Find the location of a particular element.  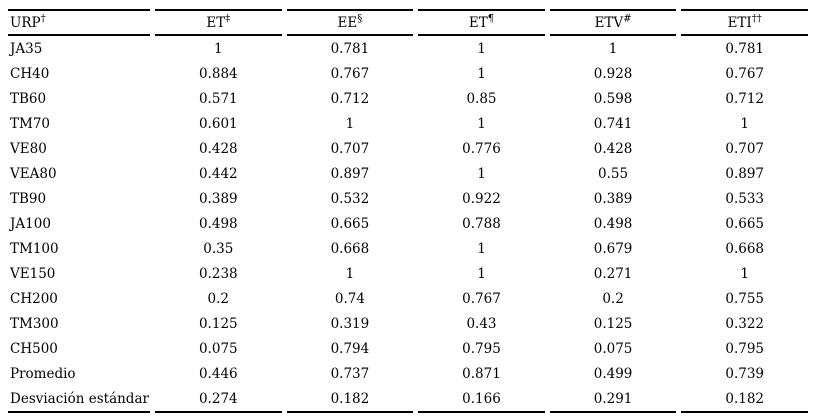

cell-value: 0.598 is located at coordinates (613, 98).